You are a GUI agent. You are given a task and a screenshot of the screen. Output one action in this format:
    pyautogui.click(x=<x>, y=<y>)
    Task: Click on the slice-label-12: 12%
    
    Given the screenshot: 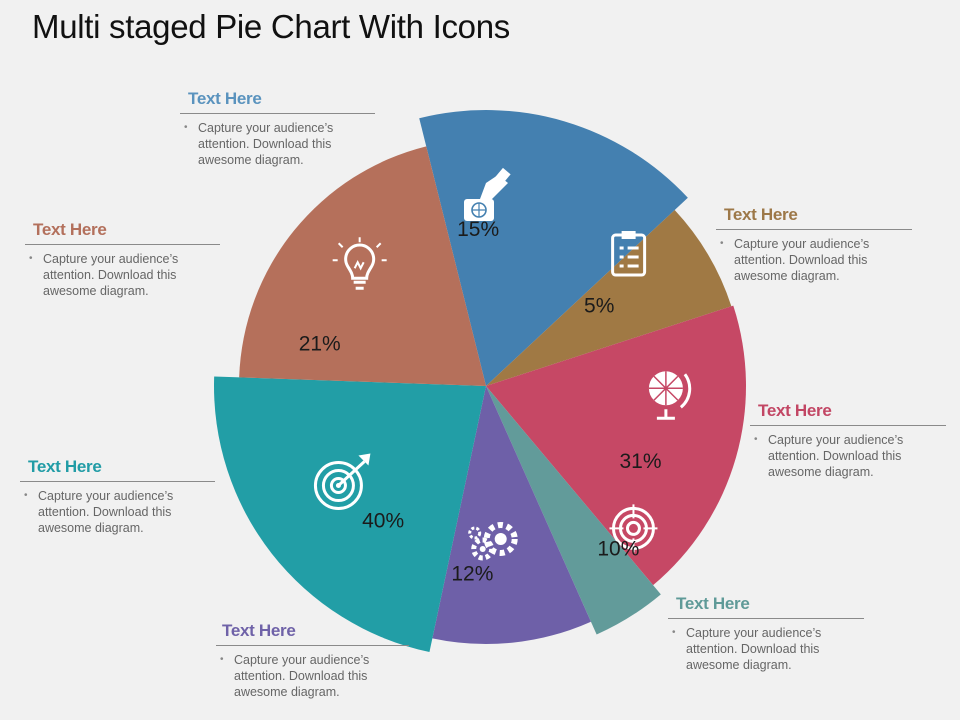 What is the action you would take?
    pyautogui.click(x=472, y=574)
    